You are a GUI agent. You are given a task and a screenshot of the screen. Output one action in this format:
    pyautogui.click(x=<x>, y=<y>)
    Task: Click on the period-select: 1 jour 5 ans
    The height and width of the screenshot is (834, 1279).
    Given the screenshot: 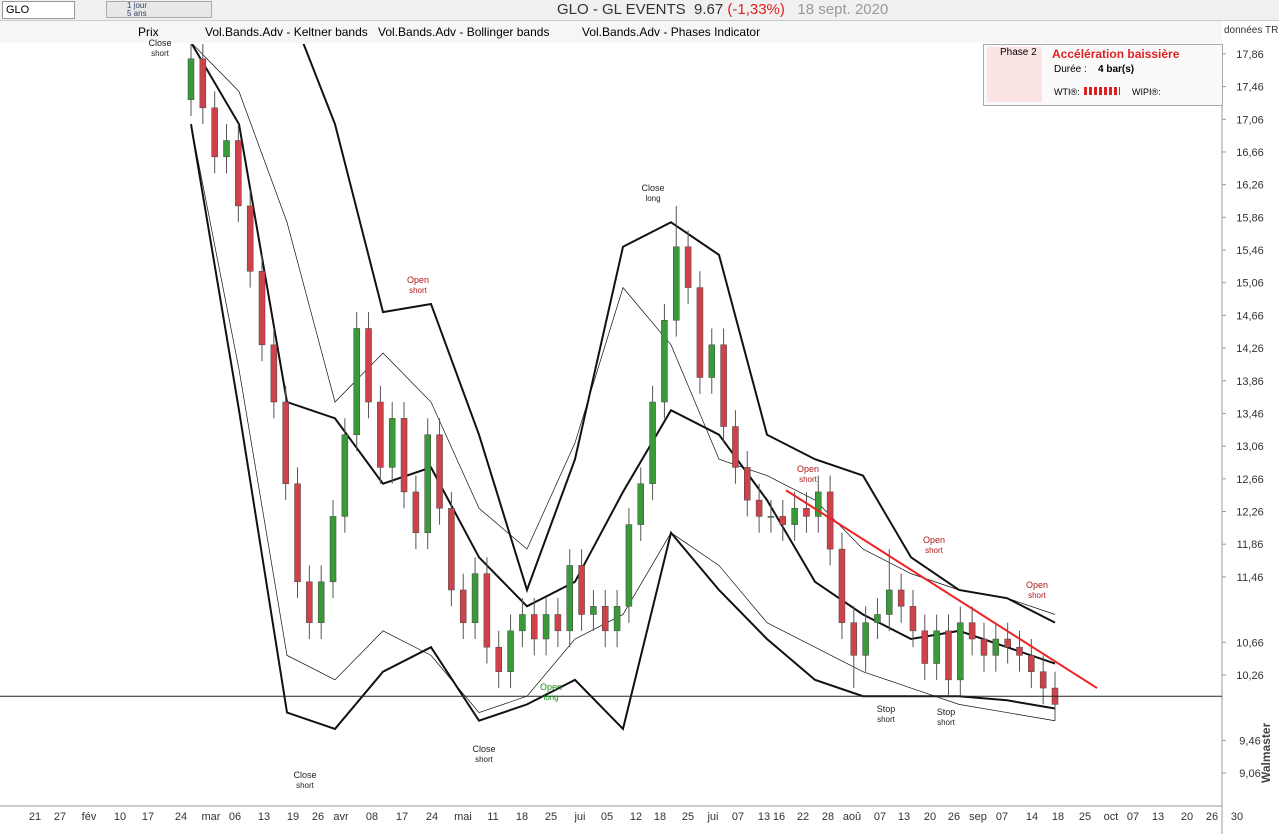 What is the action you would take?
    pyautogui.click(x=159, y=9)
    